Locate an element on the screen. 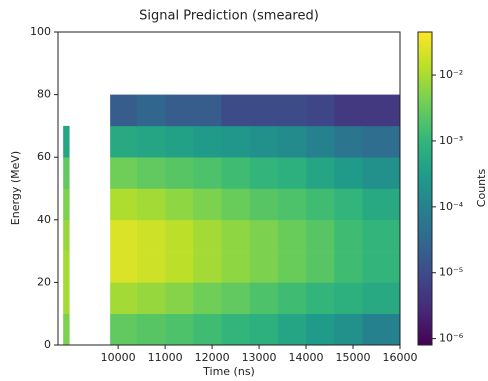  y-tick-label: 60 is located at coordinates (44, 156).